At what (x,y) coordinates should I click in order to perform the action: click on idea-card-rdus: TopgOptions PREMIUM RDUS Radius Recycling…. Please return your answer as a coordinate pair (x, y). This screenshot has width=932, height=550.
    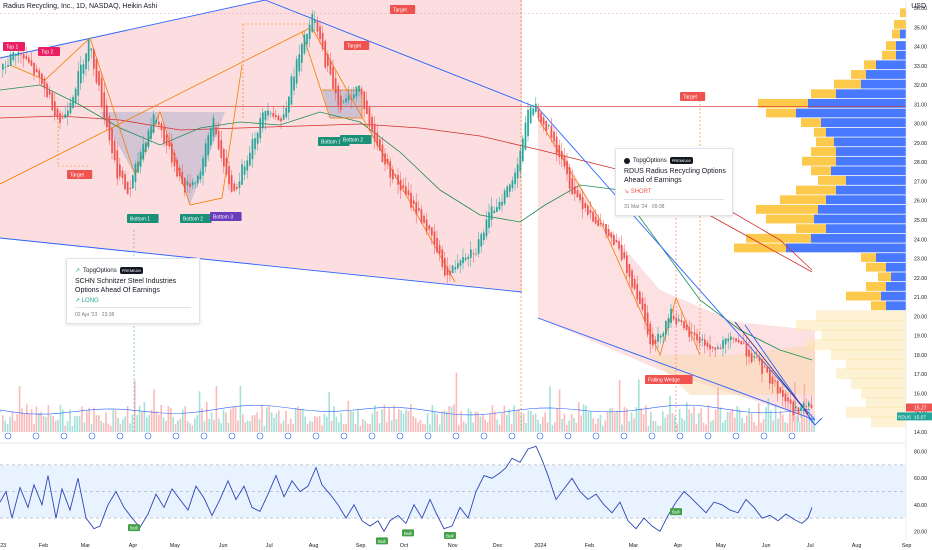
    Looking at the image, I should click on (674, 182).